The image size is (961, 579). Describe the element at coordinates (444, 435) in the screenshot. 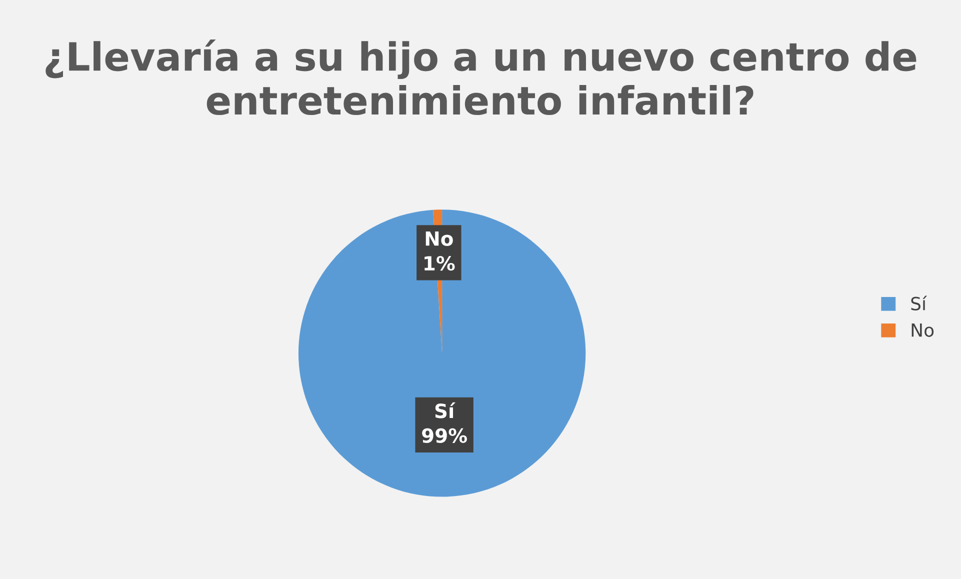

I see `data-label: 99%` at that location.